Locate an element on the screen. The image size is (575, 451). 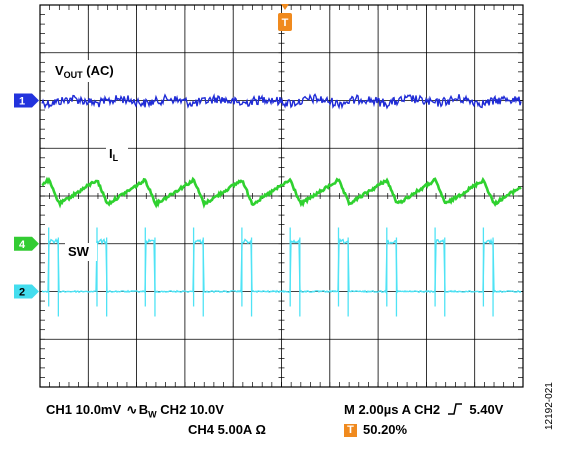
footer-right-row1: M 2.00µs A CH2 5.40V is located at coordinates (423, 409).